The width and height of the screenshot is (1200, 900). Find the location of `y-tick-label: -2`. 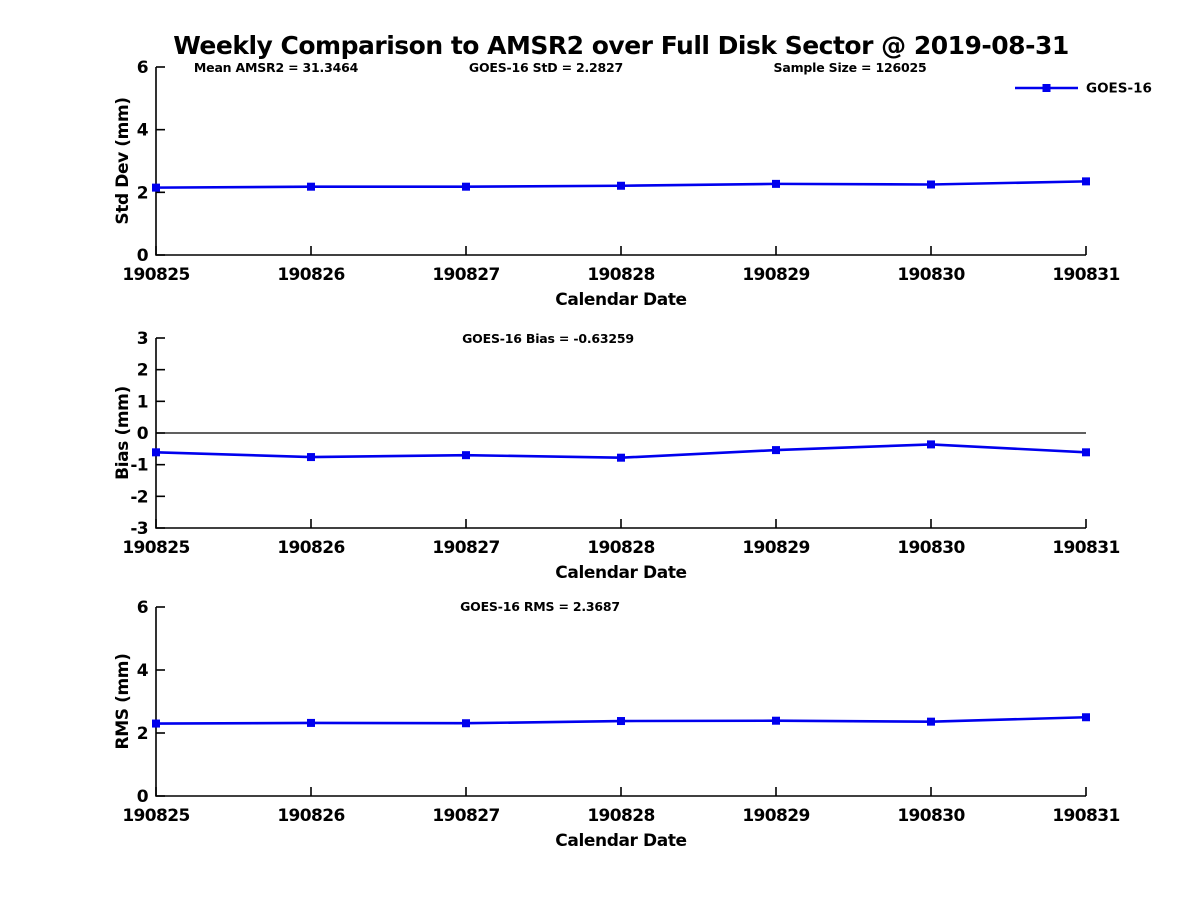

y-tick-label: -2 is located at coordinates (139, 497).